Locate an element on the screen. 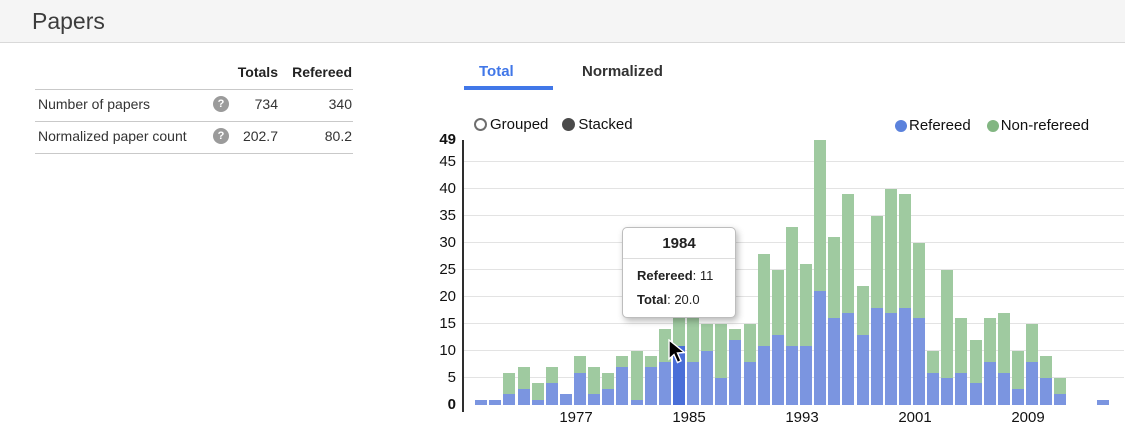 The height and width of the screenshot is (438, 1125). bar-1981 is located at coordinates (636, 377).